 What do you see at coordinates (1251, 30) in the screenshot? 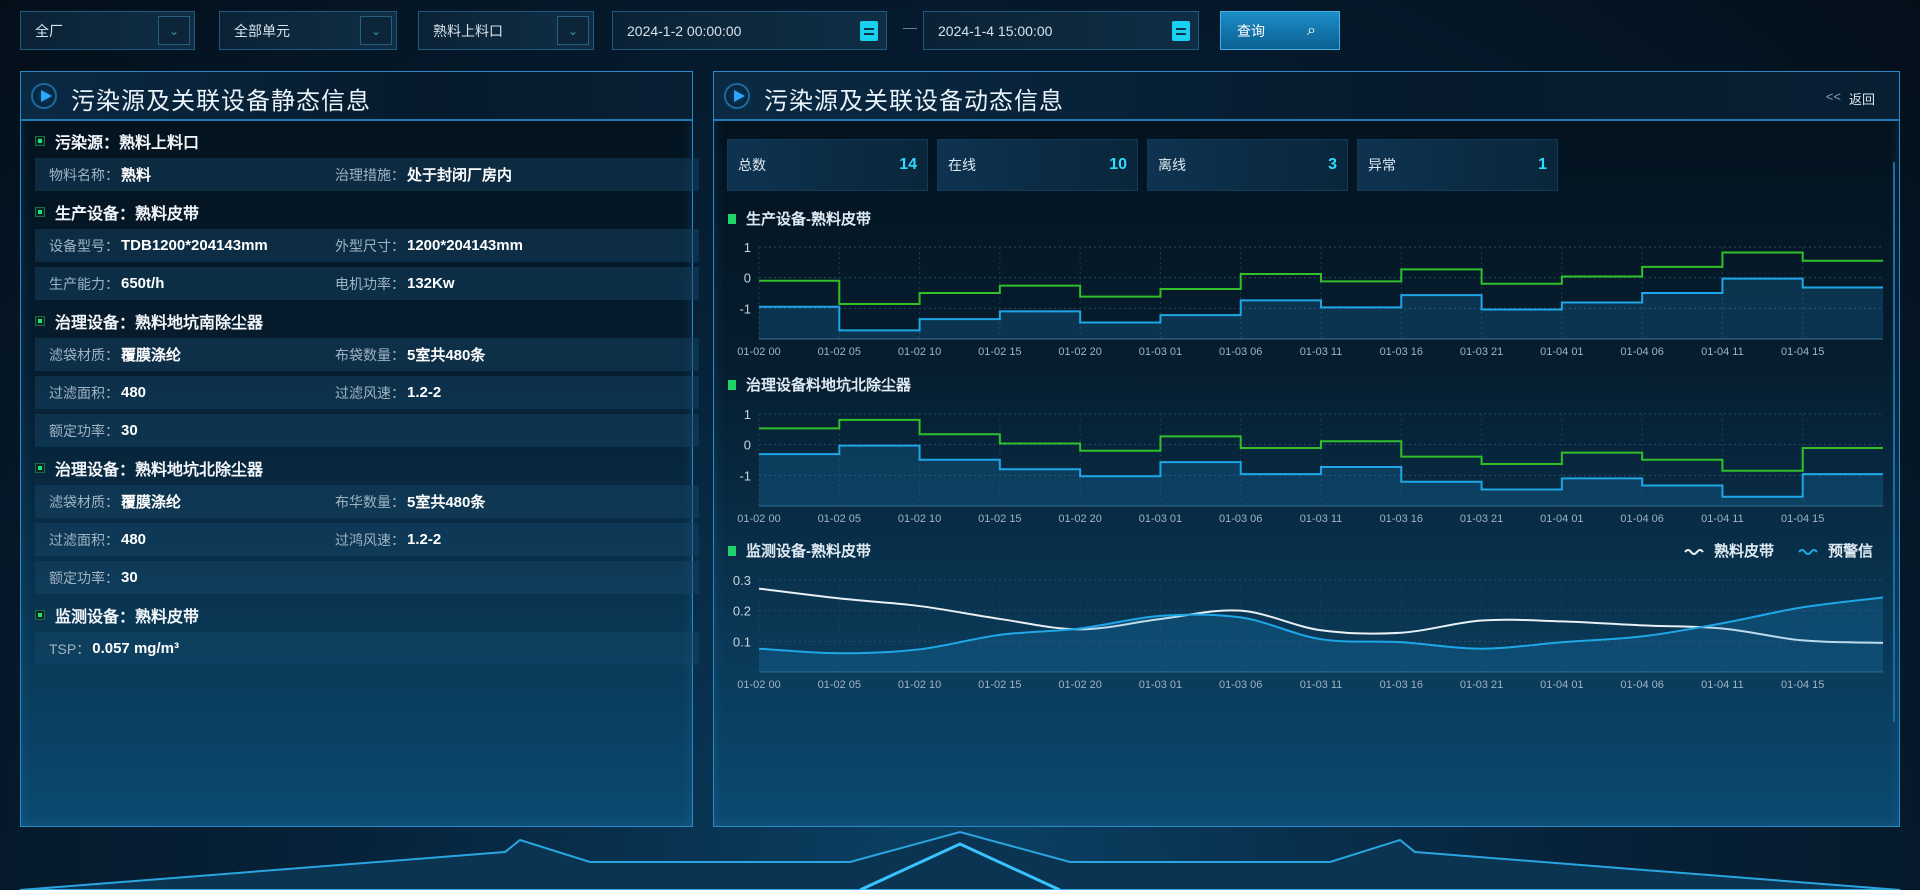
I see `query-label: 查询` at bounding box center [1251, 30].